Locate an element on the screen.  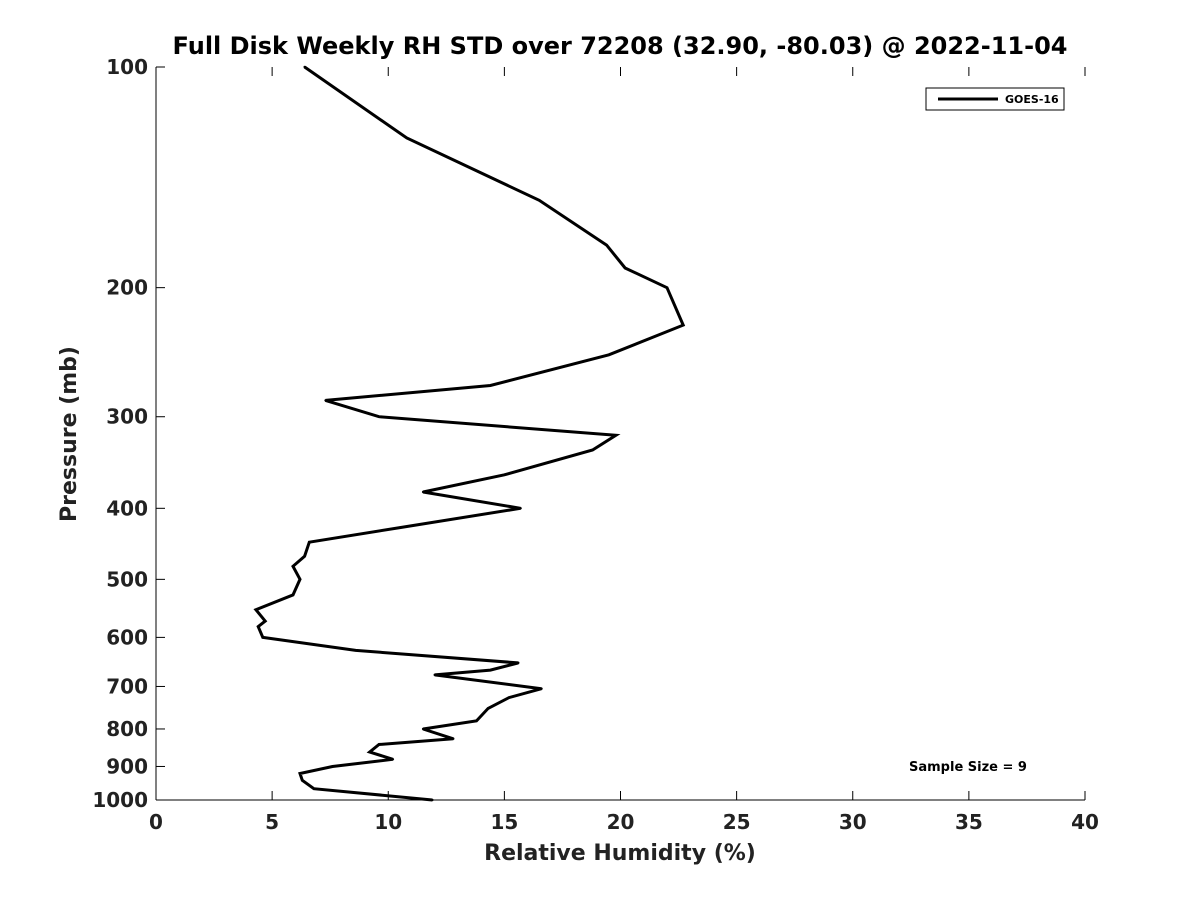
y-tick-label: 800 is located at coordinates (127, 729).